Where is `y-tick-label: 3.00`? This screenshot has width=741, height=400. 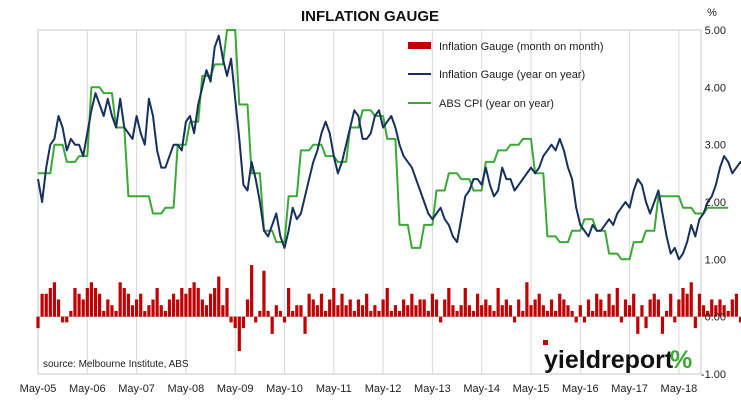
y-tick-label: 3.00 is located at coordinates (715, 146).